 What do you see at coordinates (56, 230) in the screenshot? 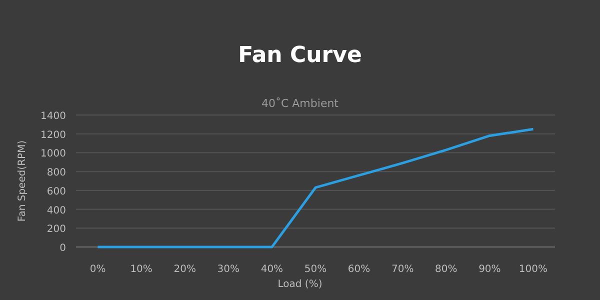
I see `y-tick-label: 200` at bounding box center [56, 230].